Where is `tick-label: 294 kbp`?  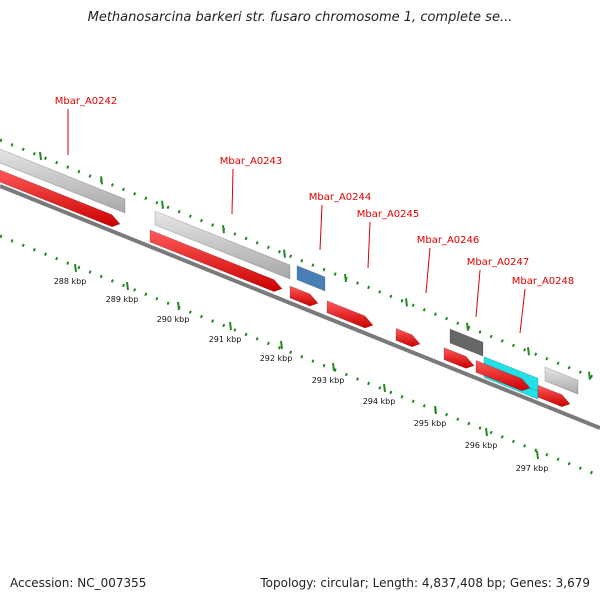 tick-label: 294 kbp is located at coordinates (379, 401).